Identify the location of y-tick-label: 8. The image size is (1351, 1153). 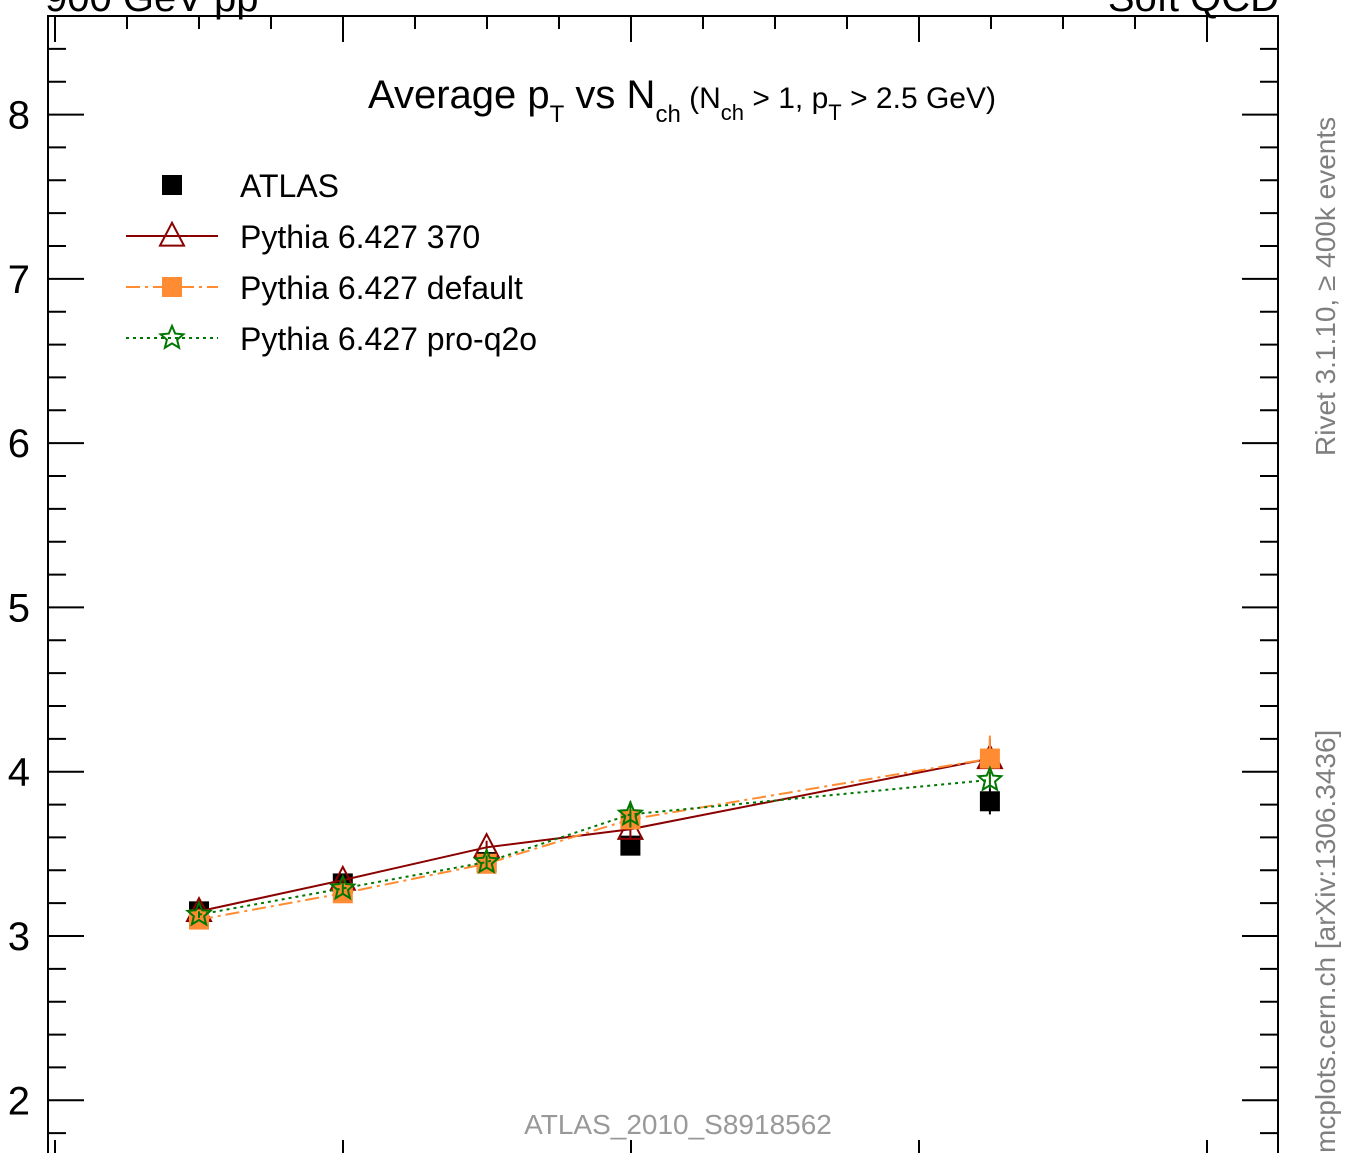
(19, 116).